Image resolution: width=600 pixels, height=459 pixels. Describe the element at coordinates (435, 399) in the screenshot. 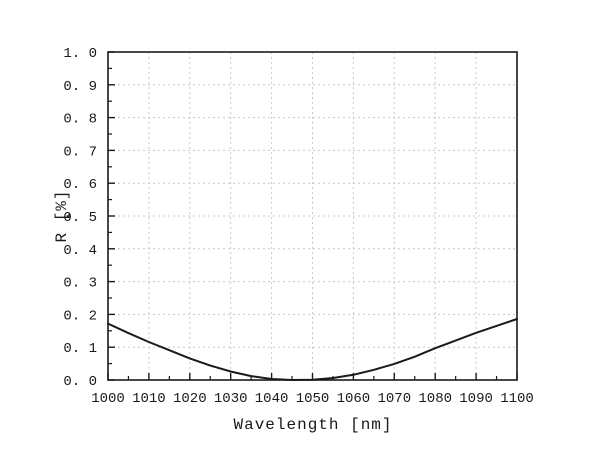

I see `x-tick-label: 1080` at that location.